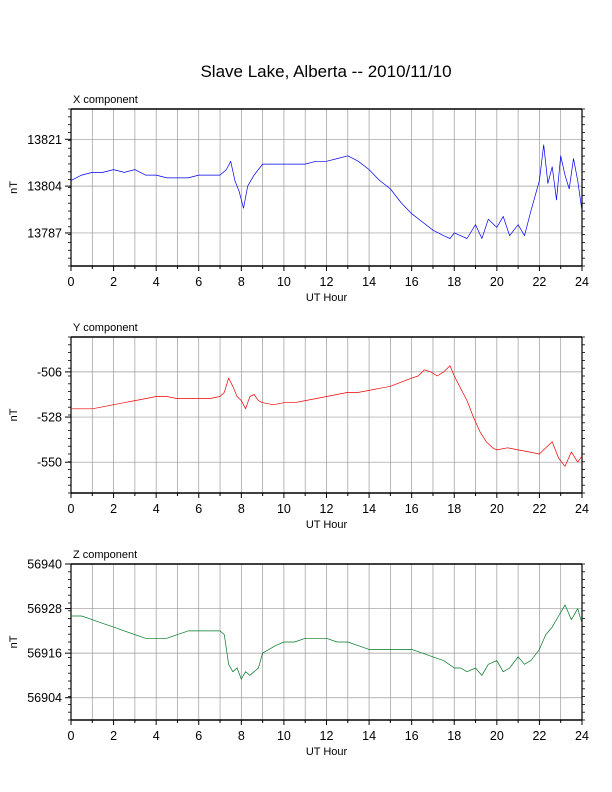 The height and width of the screenshot is (792, 612). Describe the element at coordinates (113, 282) in the screenshot. I see `x-x-tick-label: 2` at that location.